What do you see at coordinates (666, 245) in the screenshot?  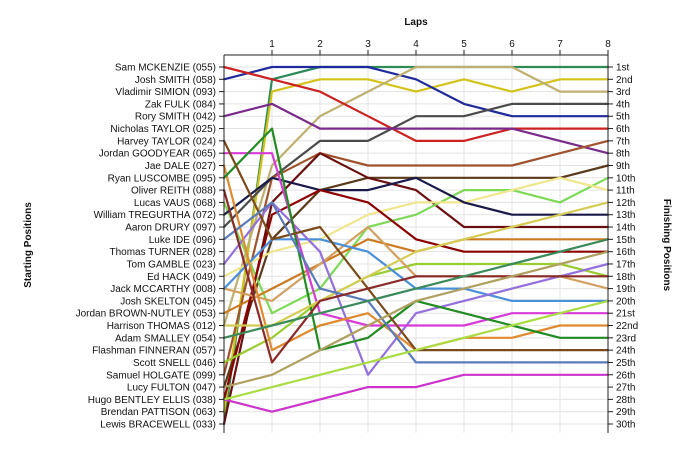 I see `right-axis-title: Finishing Positions` at bounding box center [666, 245].